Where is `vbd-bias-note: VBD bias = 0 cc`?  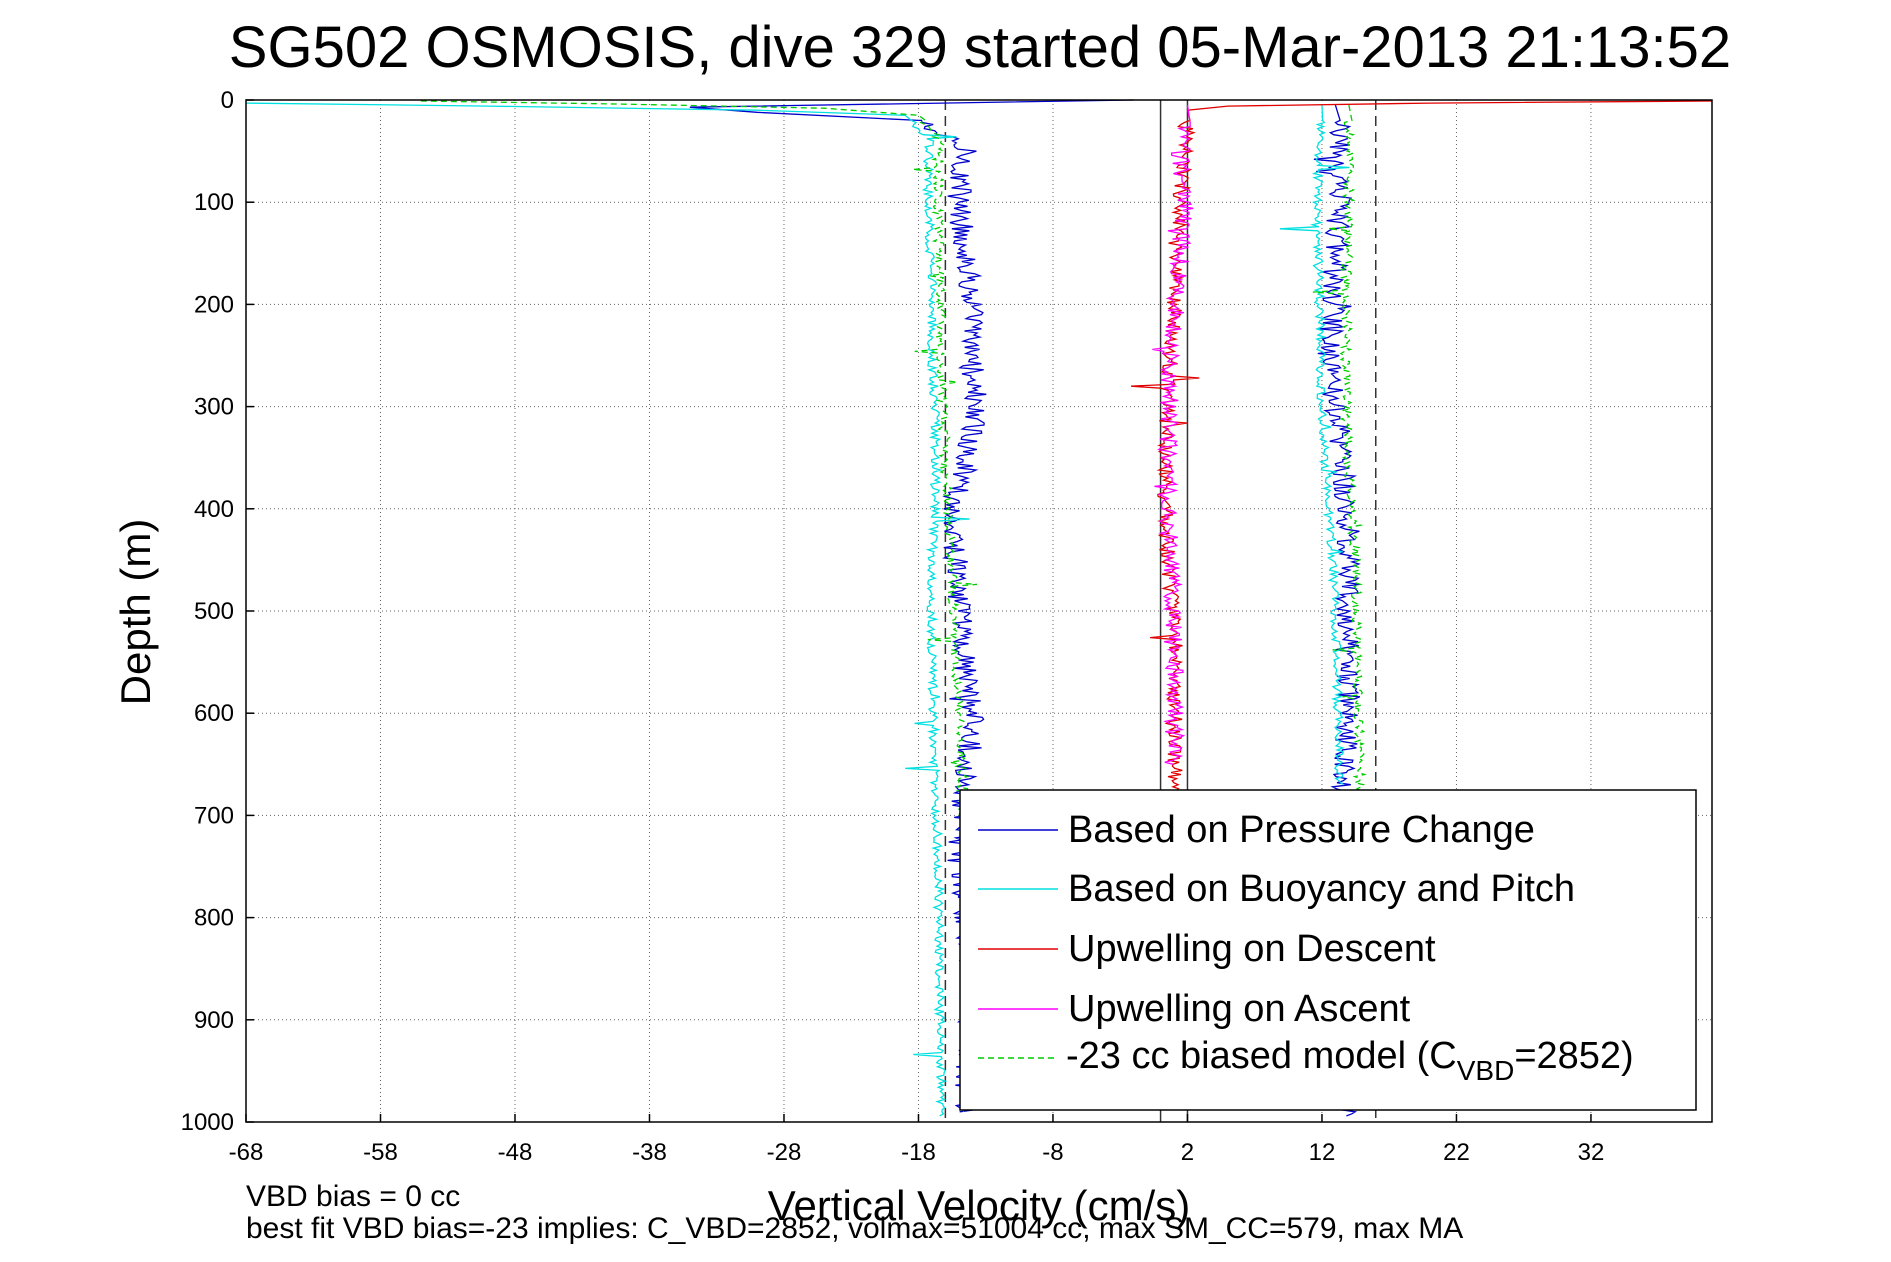 vbd-bias-note: VBD bias = 0 cc is located at coordinates (353, 1196).